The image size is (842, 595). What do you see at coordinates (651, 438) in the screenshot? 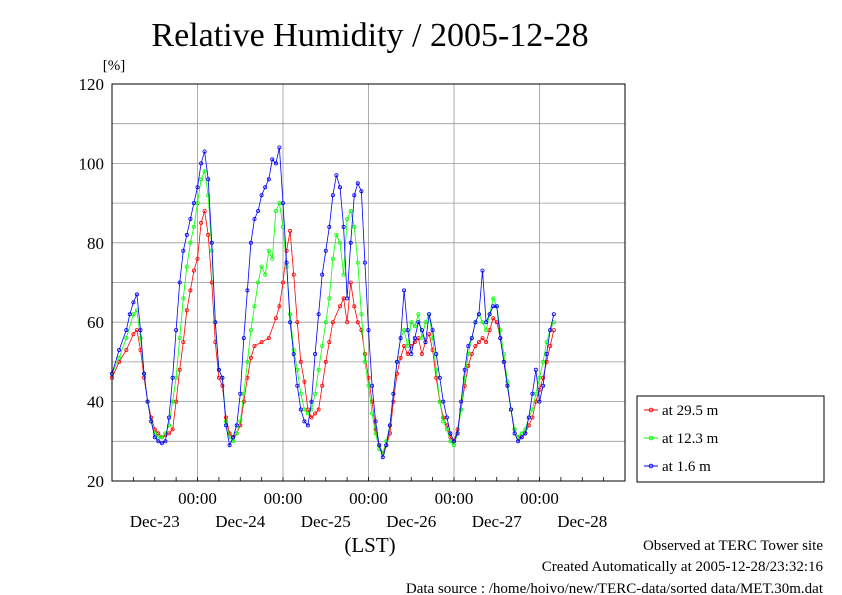
I see `legend-swatch-marker` at bounding box center [651, 438].